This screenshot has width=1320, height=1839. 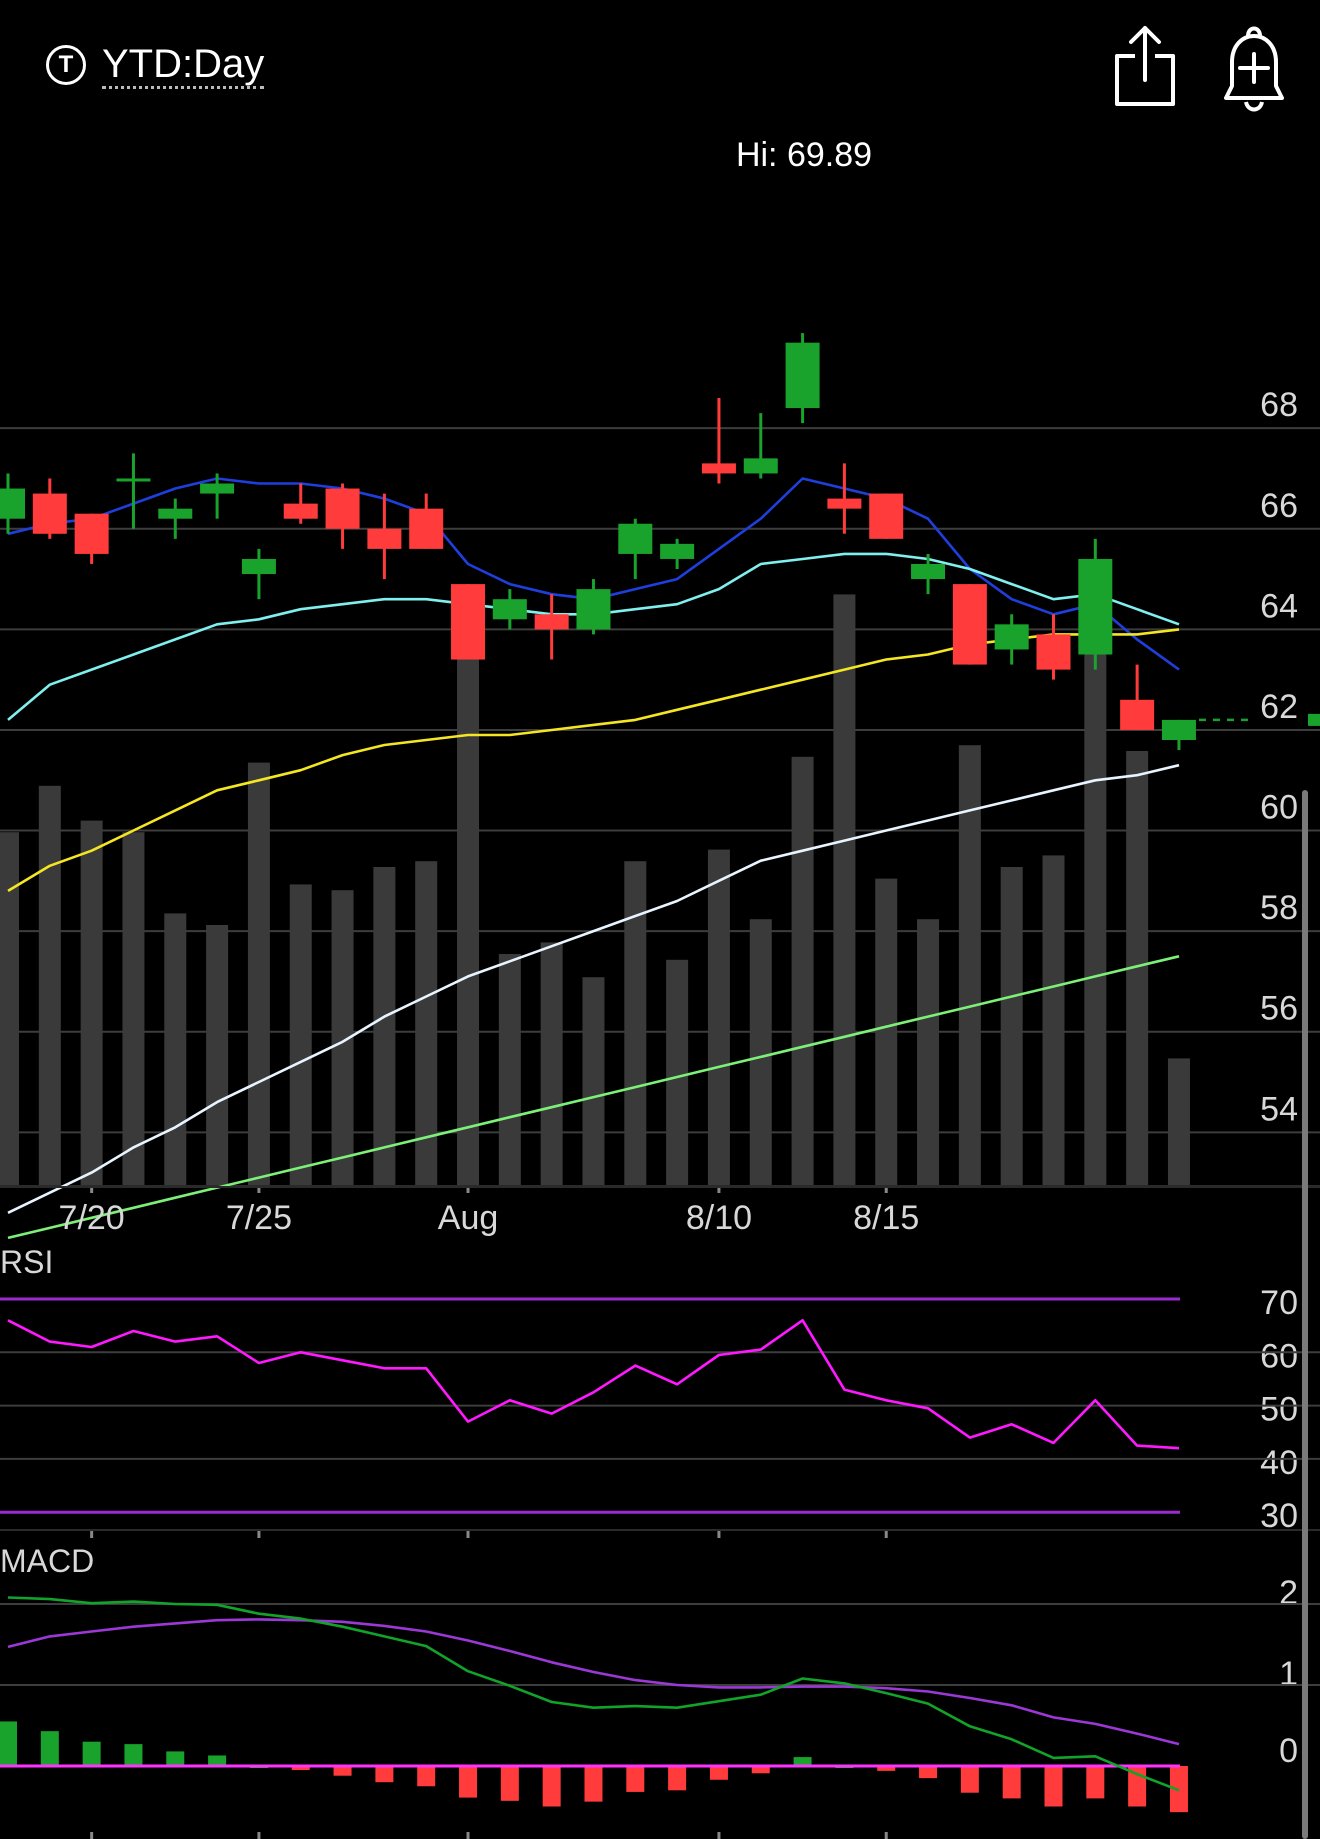 What do you see at coordinates (1279, 1009) in the screenshot?
I see `price-axis-label: 56` at bounding box center [1279, 1009].